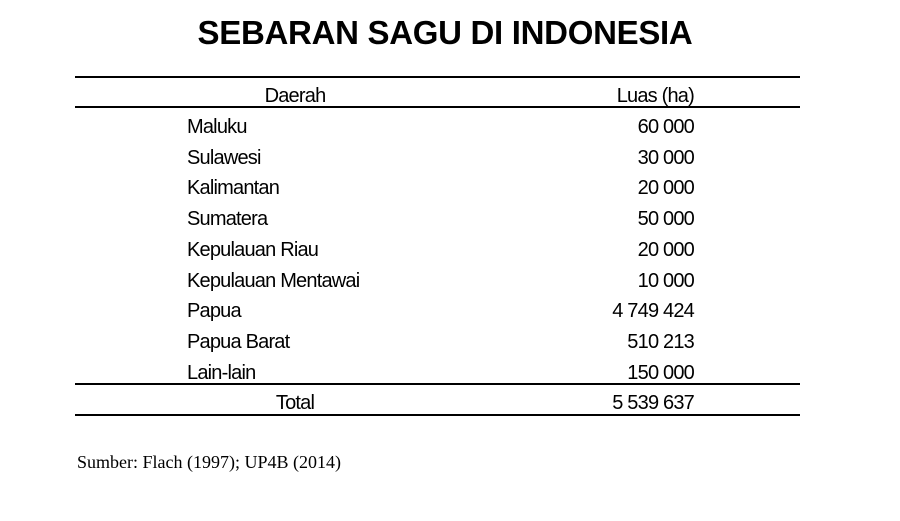  I want to click on row-region: Sumatera, so click(227, 219).